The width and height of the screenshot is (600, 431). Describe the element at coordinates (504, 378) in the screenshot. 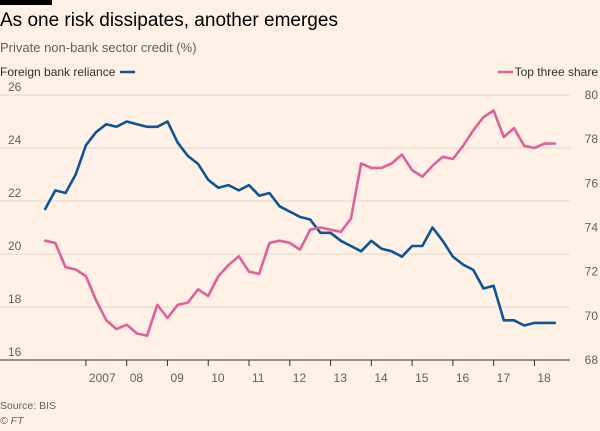

I see `x-tick-label: 17` at that location.